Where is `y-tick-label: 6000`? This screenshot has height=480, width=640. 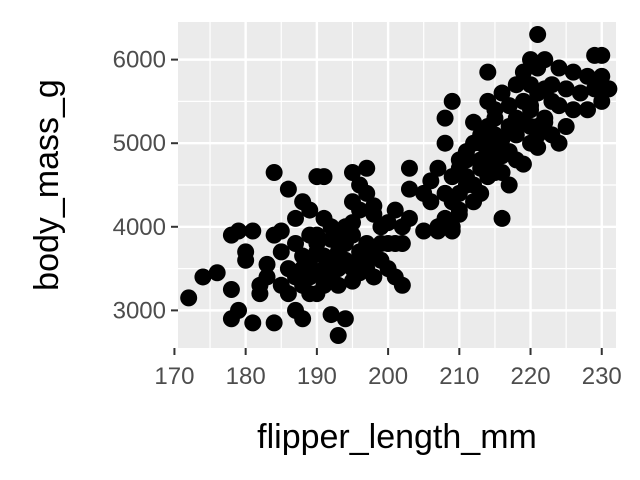 y-tick-label: 6000 is located at coordinates (139, 60).